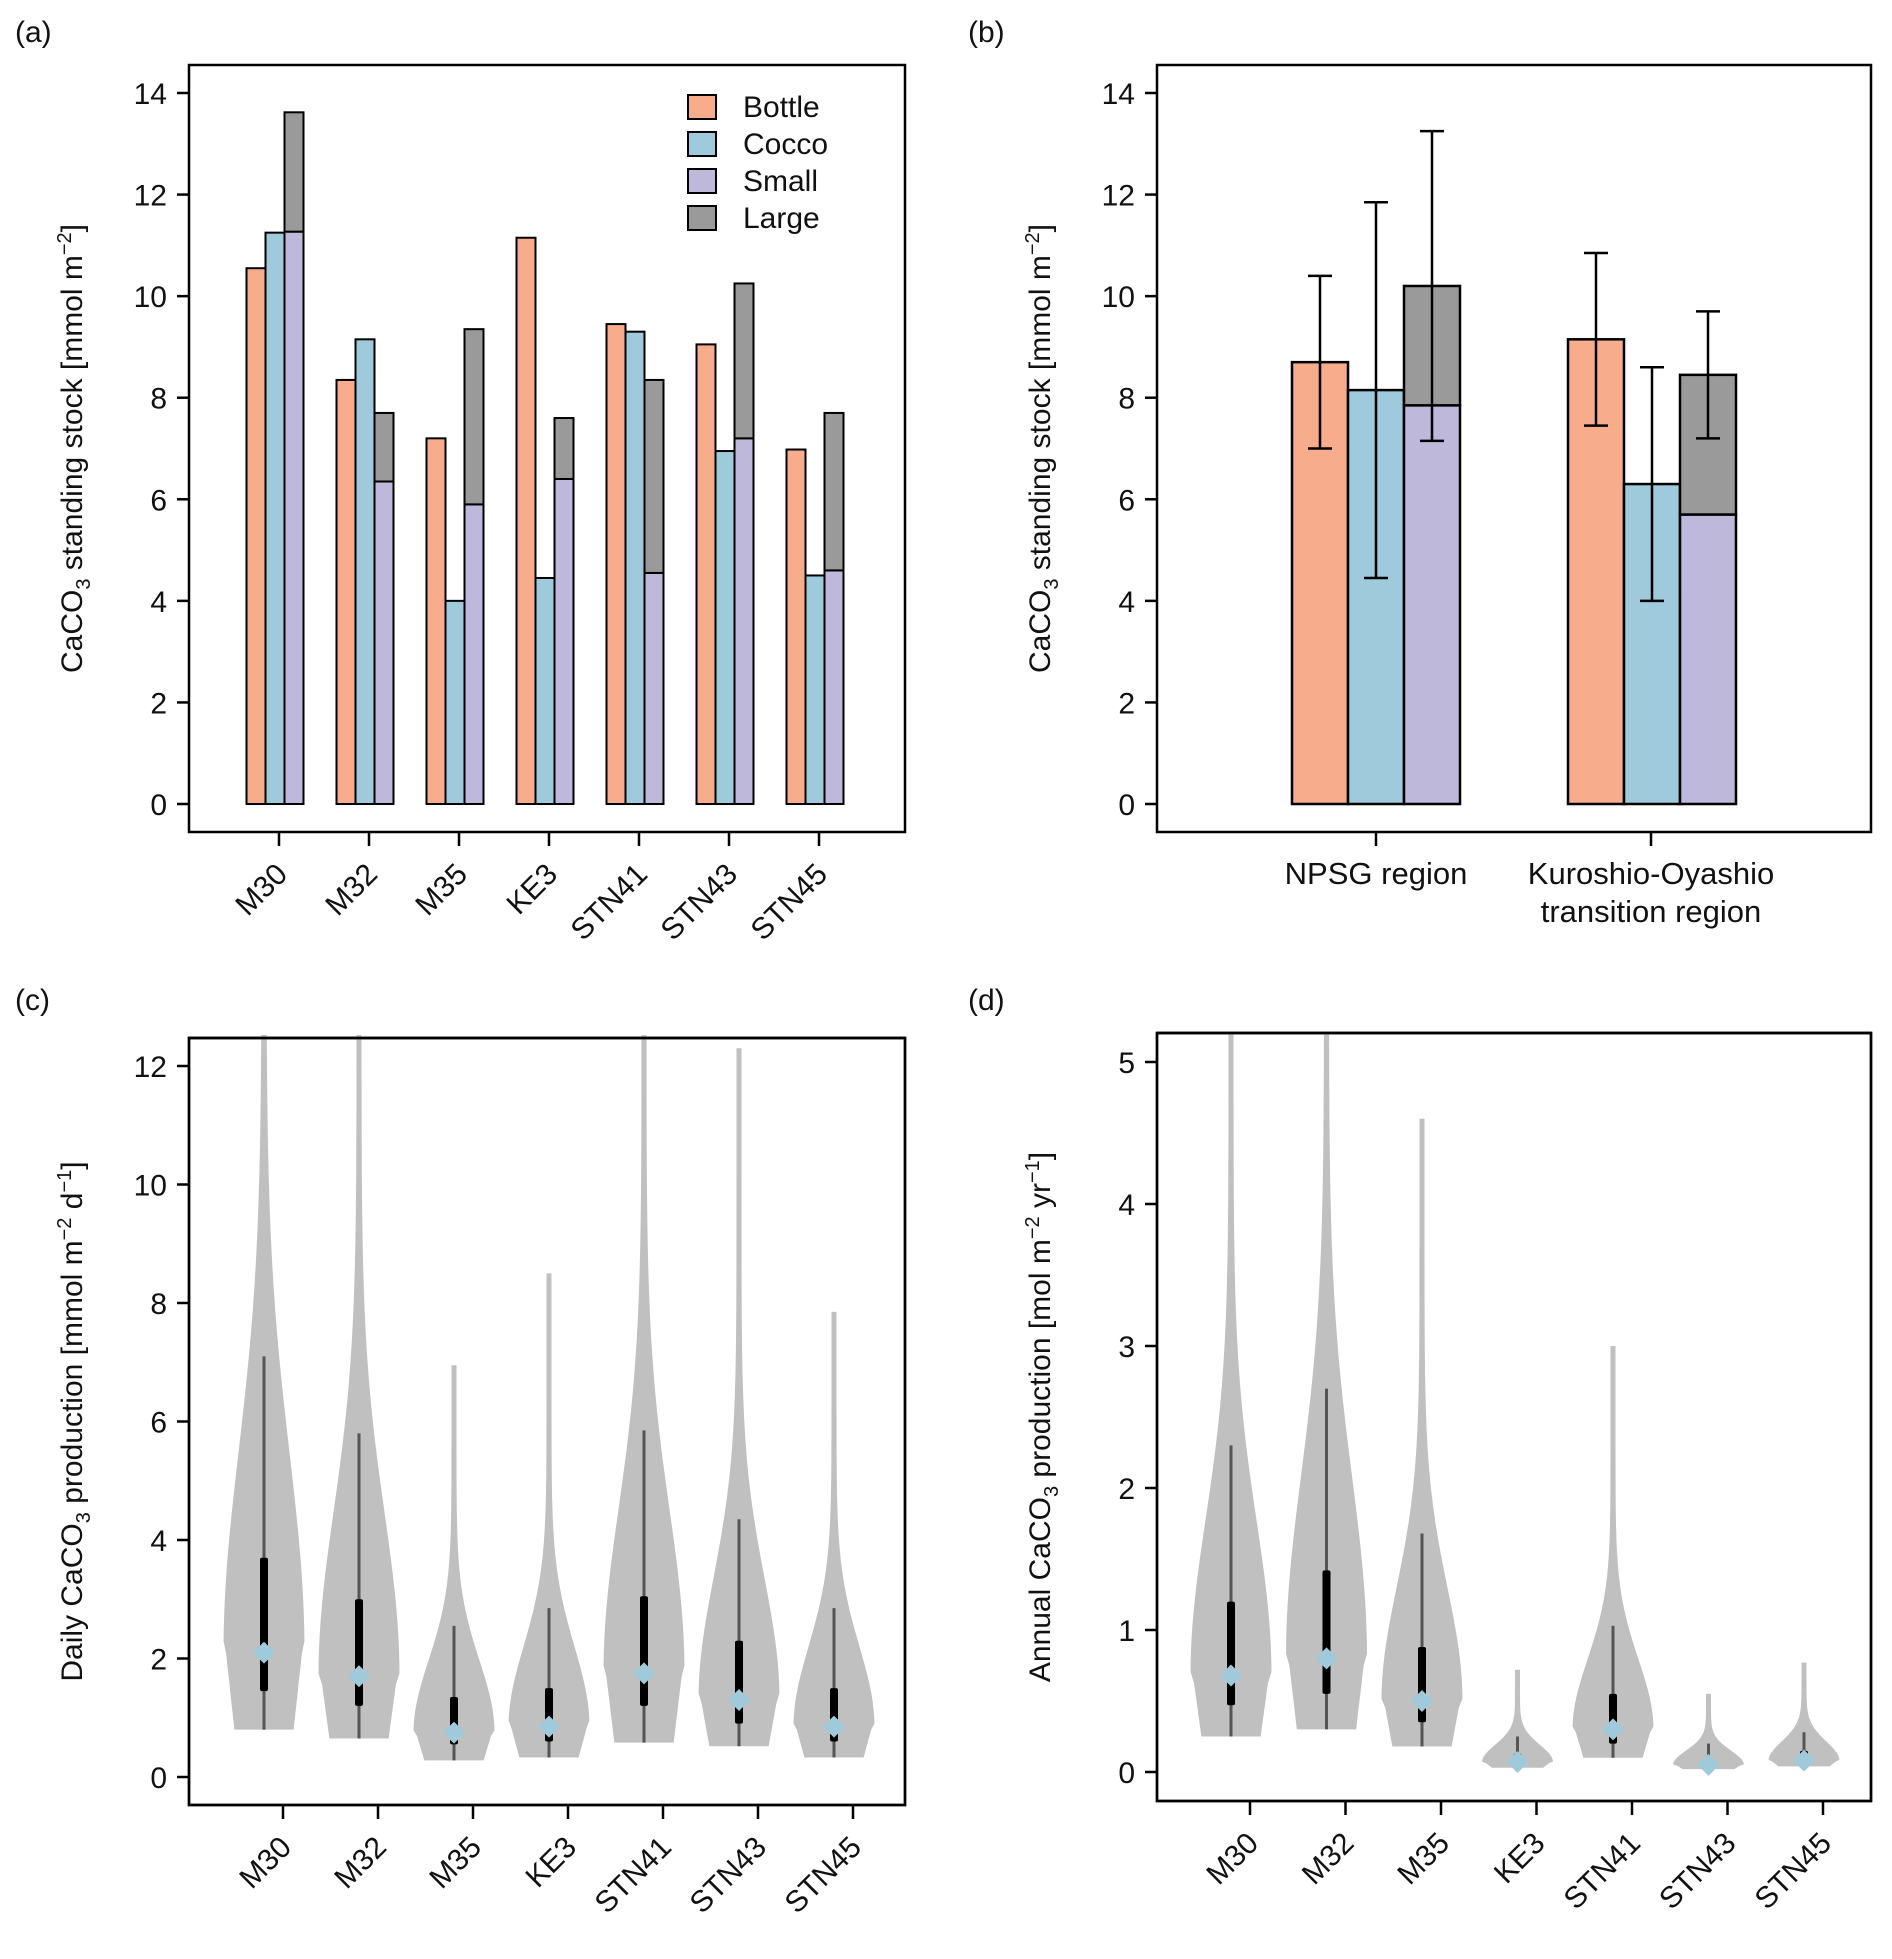 Image resolution: width=1892 pixels, height=1959 pixels. I want to click on y-axis-label: CaCO3 standing stock [mmol m−2], so click(1042, 448).